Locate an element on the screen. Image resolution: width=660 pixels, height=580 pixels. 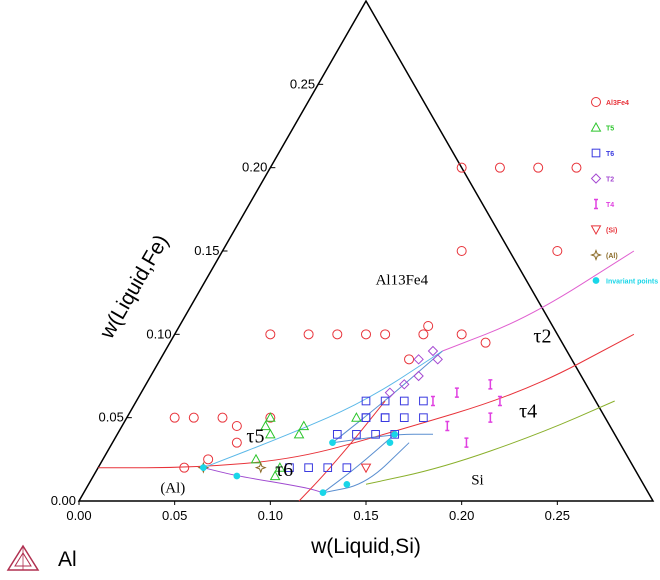
x-tick-label-0: 0.00 is located at coordinates (78, 515).